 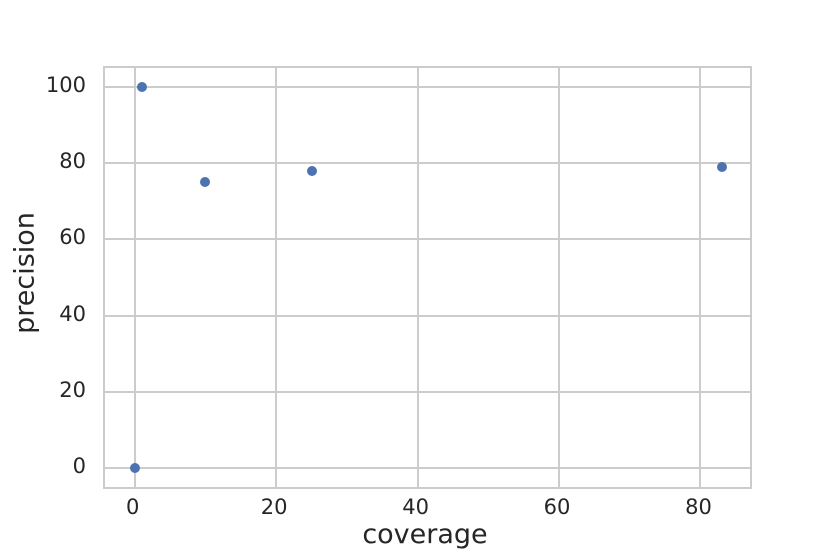 What do you see at coordinates (72, 313) in the screenshot?
I see `y-tick-label: 40` at bounding box center [72, 313].